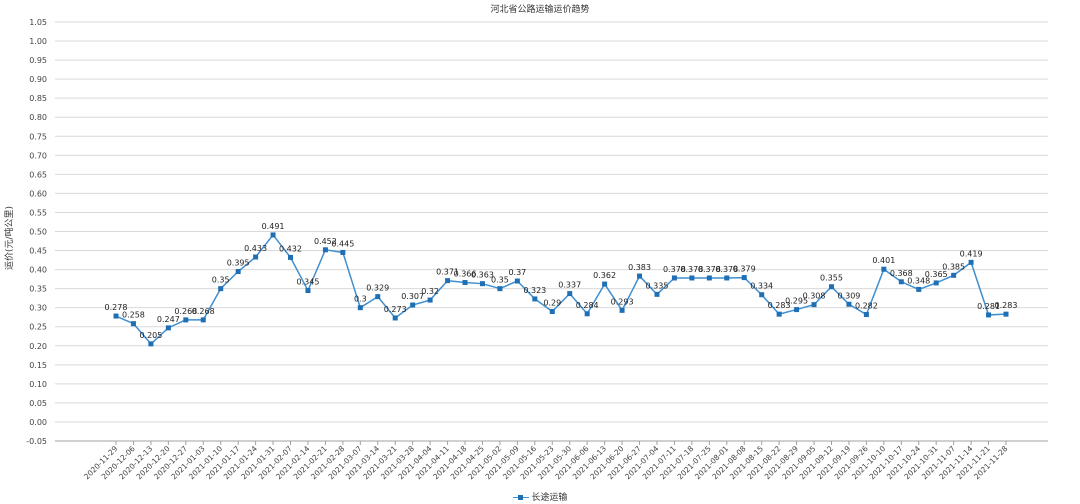 This screenshot has width=1080, height=504. I want to click on y-tick-label: 0.25, so click(38, 327).